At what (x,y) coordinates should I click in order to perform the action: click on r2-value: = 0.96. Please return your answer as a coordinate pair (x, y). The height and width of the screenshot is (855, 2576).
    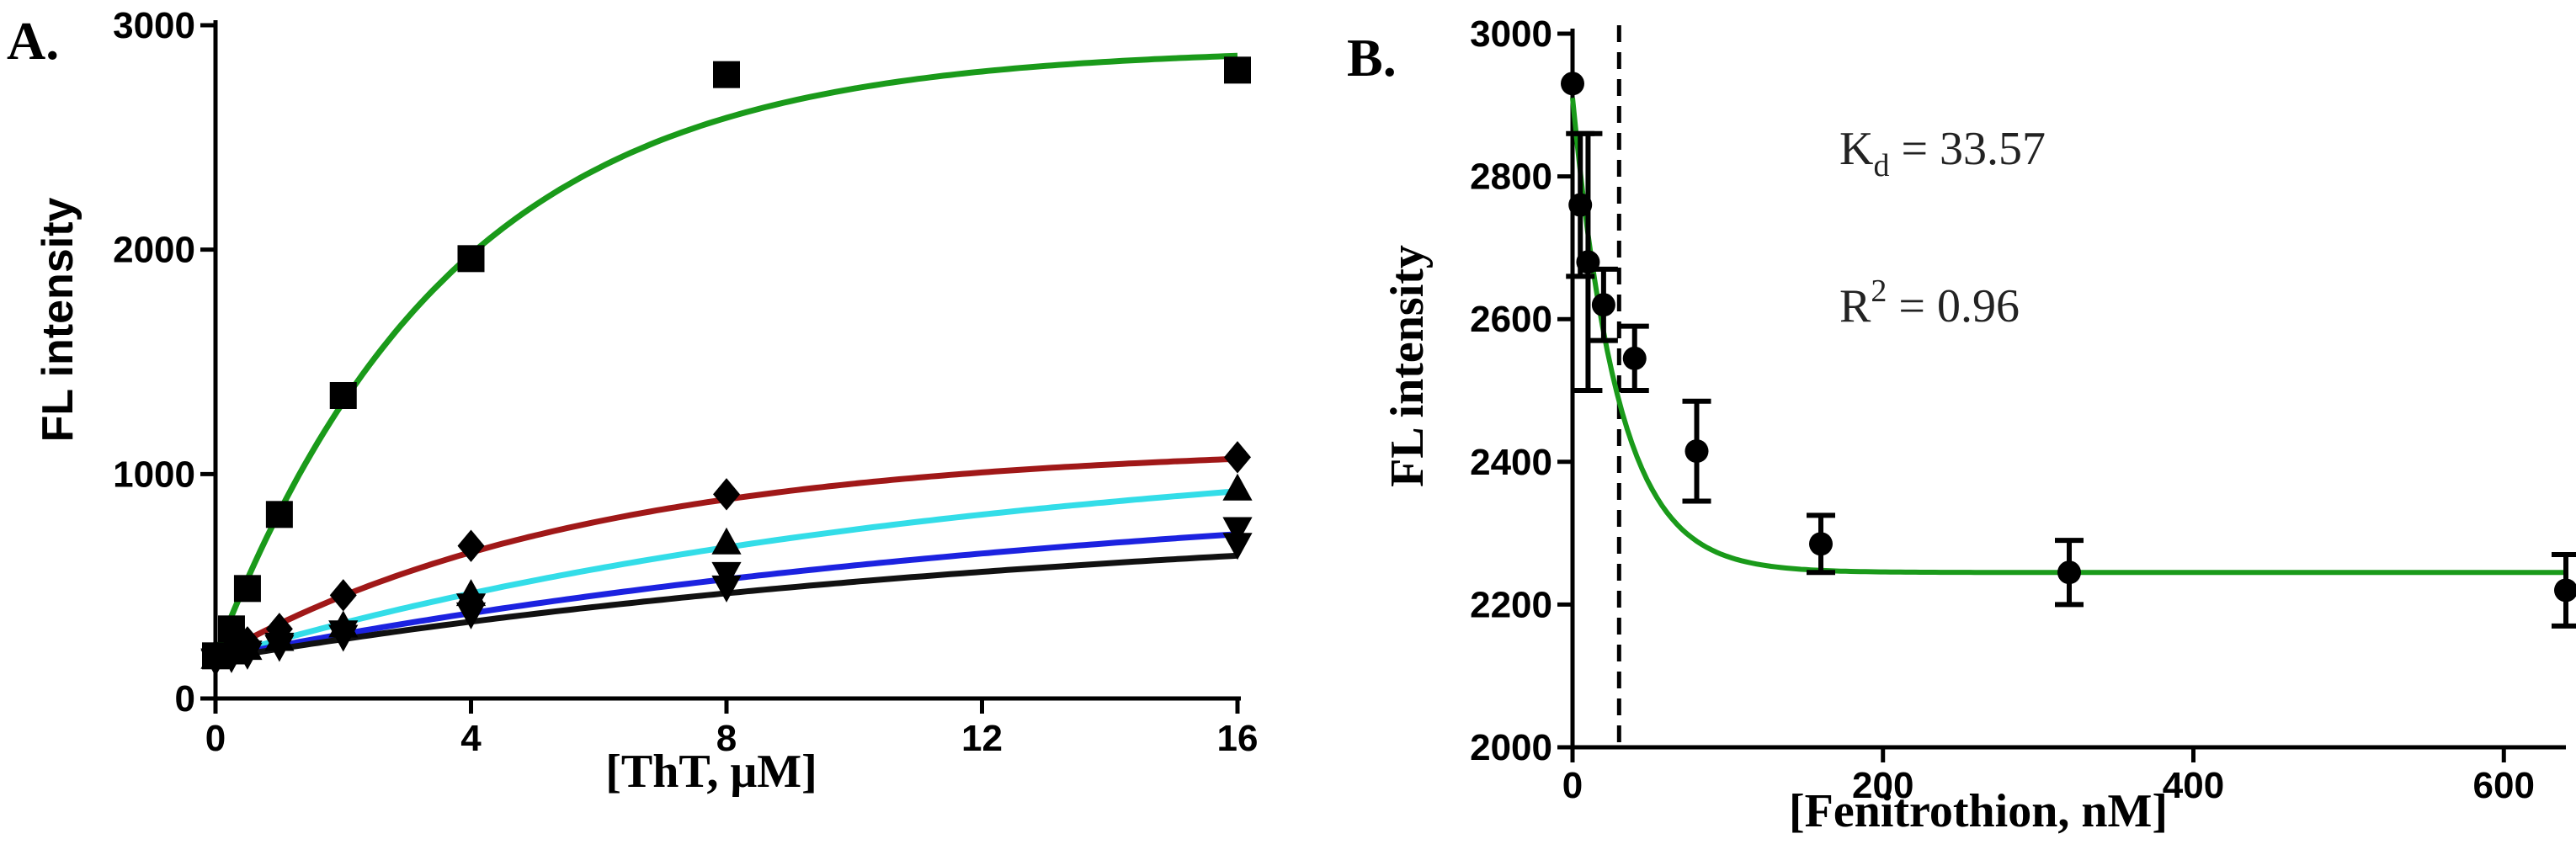
    Looking at the image, I should click on (1954, 306).